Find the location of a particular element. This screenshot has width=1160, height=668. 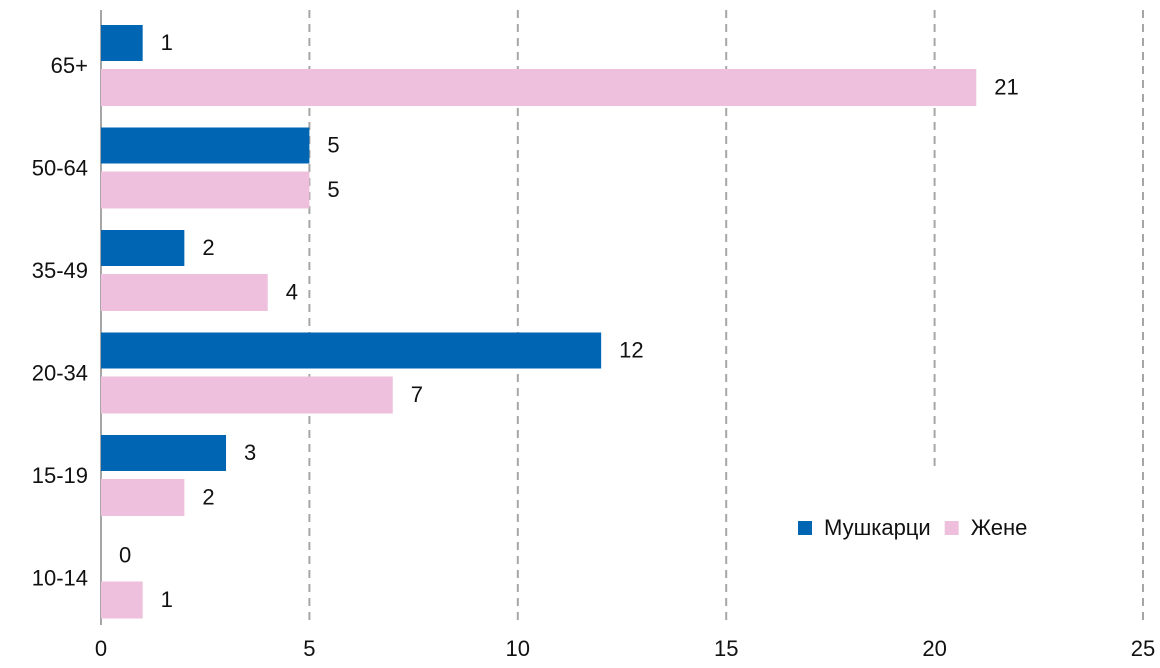

y-tick-label: 35-49 is located at coordinates (60, 270).